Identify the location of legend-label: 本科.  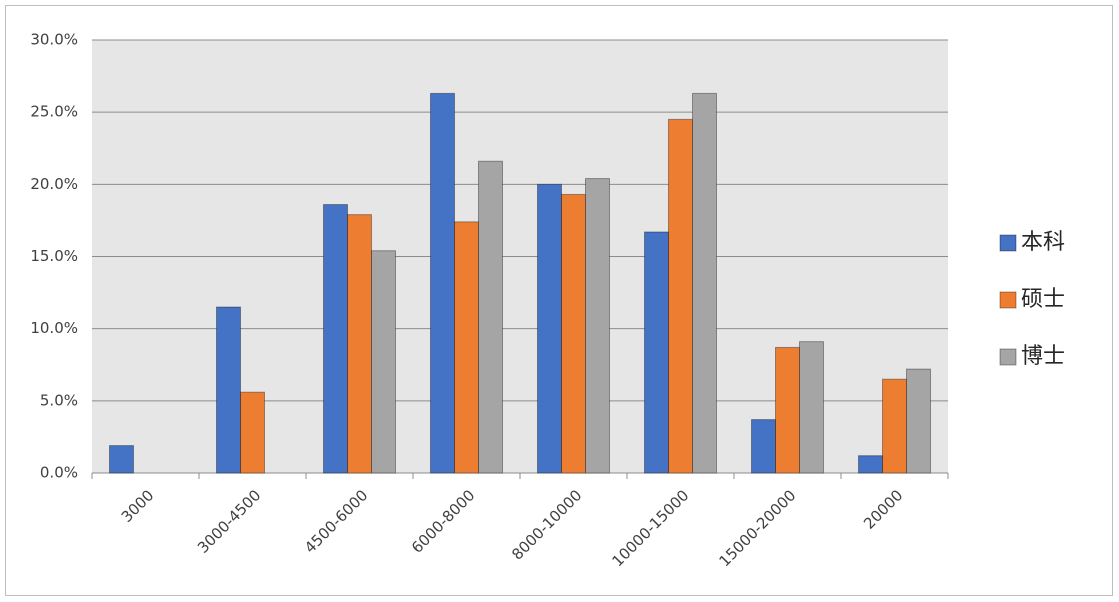
(1043, 242).